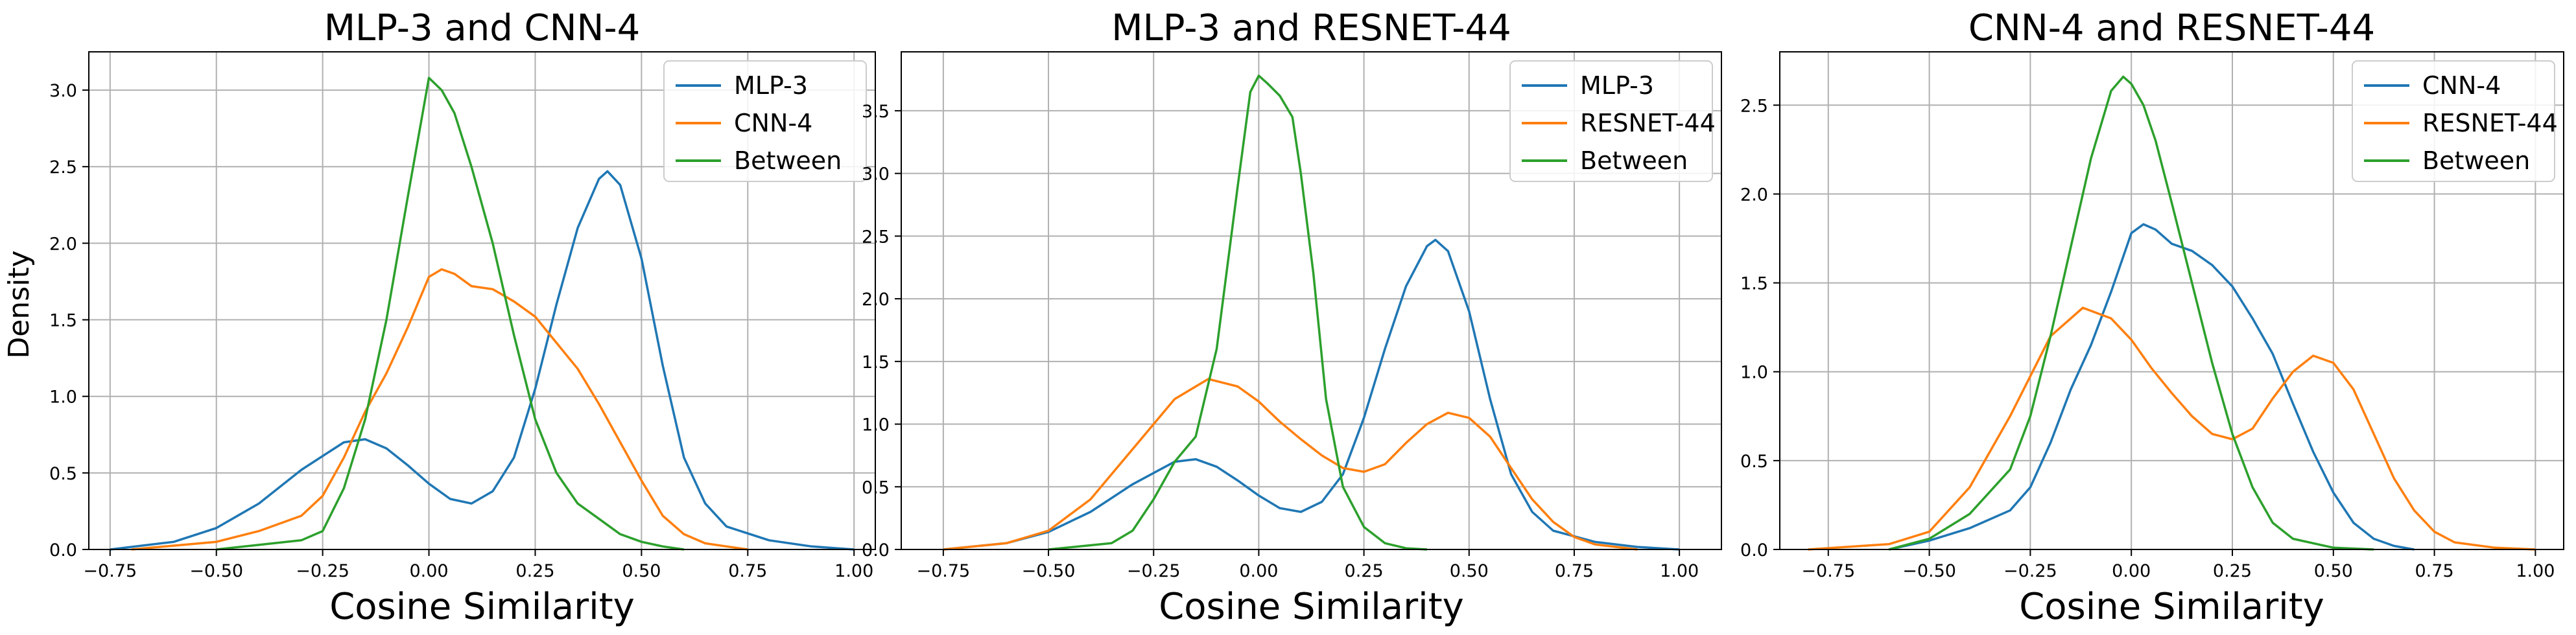  What do you see at coordinates (2171, 28) in the screenshot?
I see `chart-title: CNN-4 and RESNET-44` at bounding box center [2171, 28].